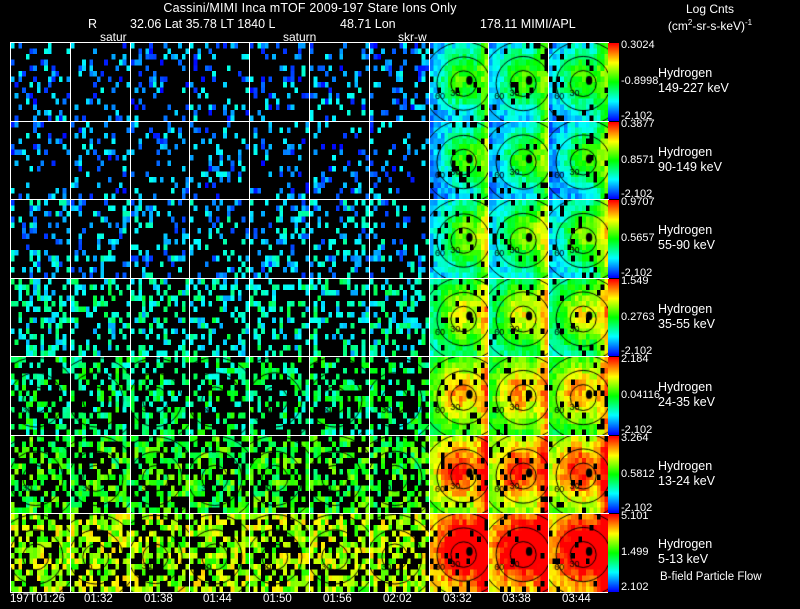 The width and height of the screenshot is (800, 609). I want to click on time-tick-label: 03:38, so click(516, 599).